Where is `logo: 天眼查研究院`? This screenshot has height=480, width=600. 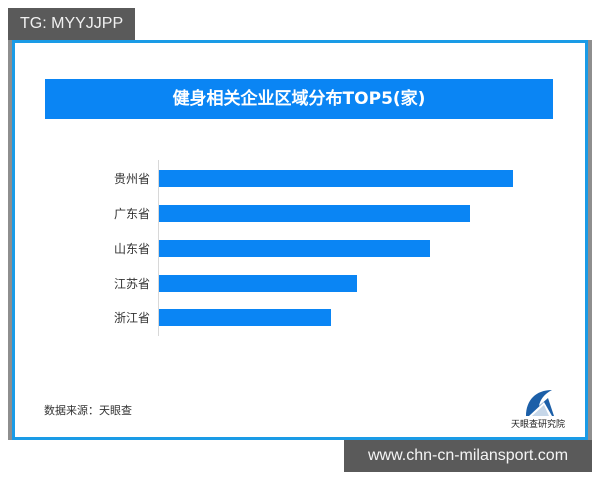
logo: 天眼查研究院 is located at coordinates (538, 409).